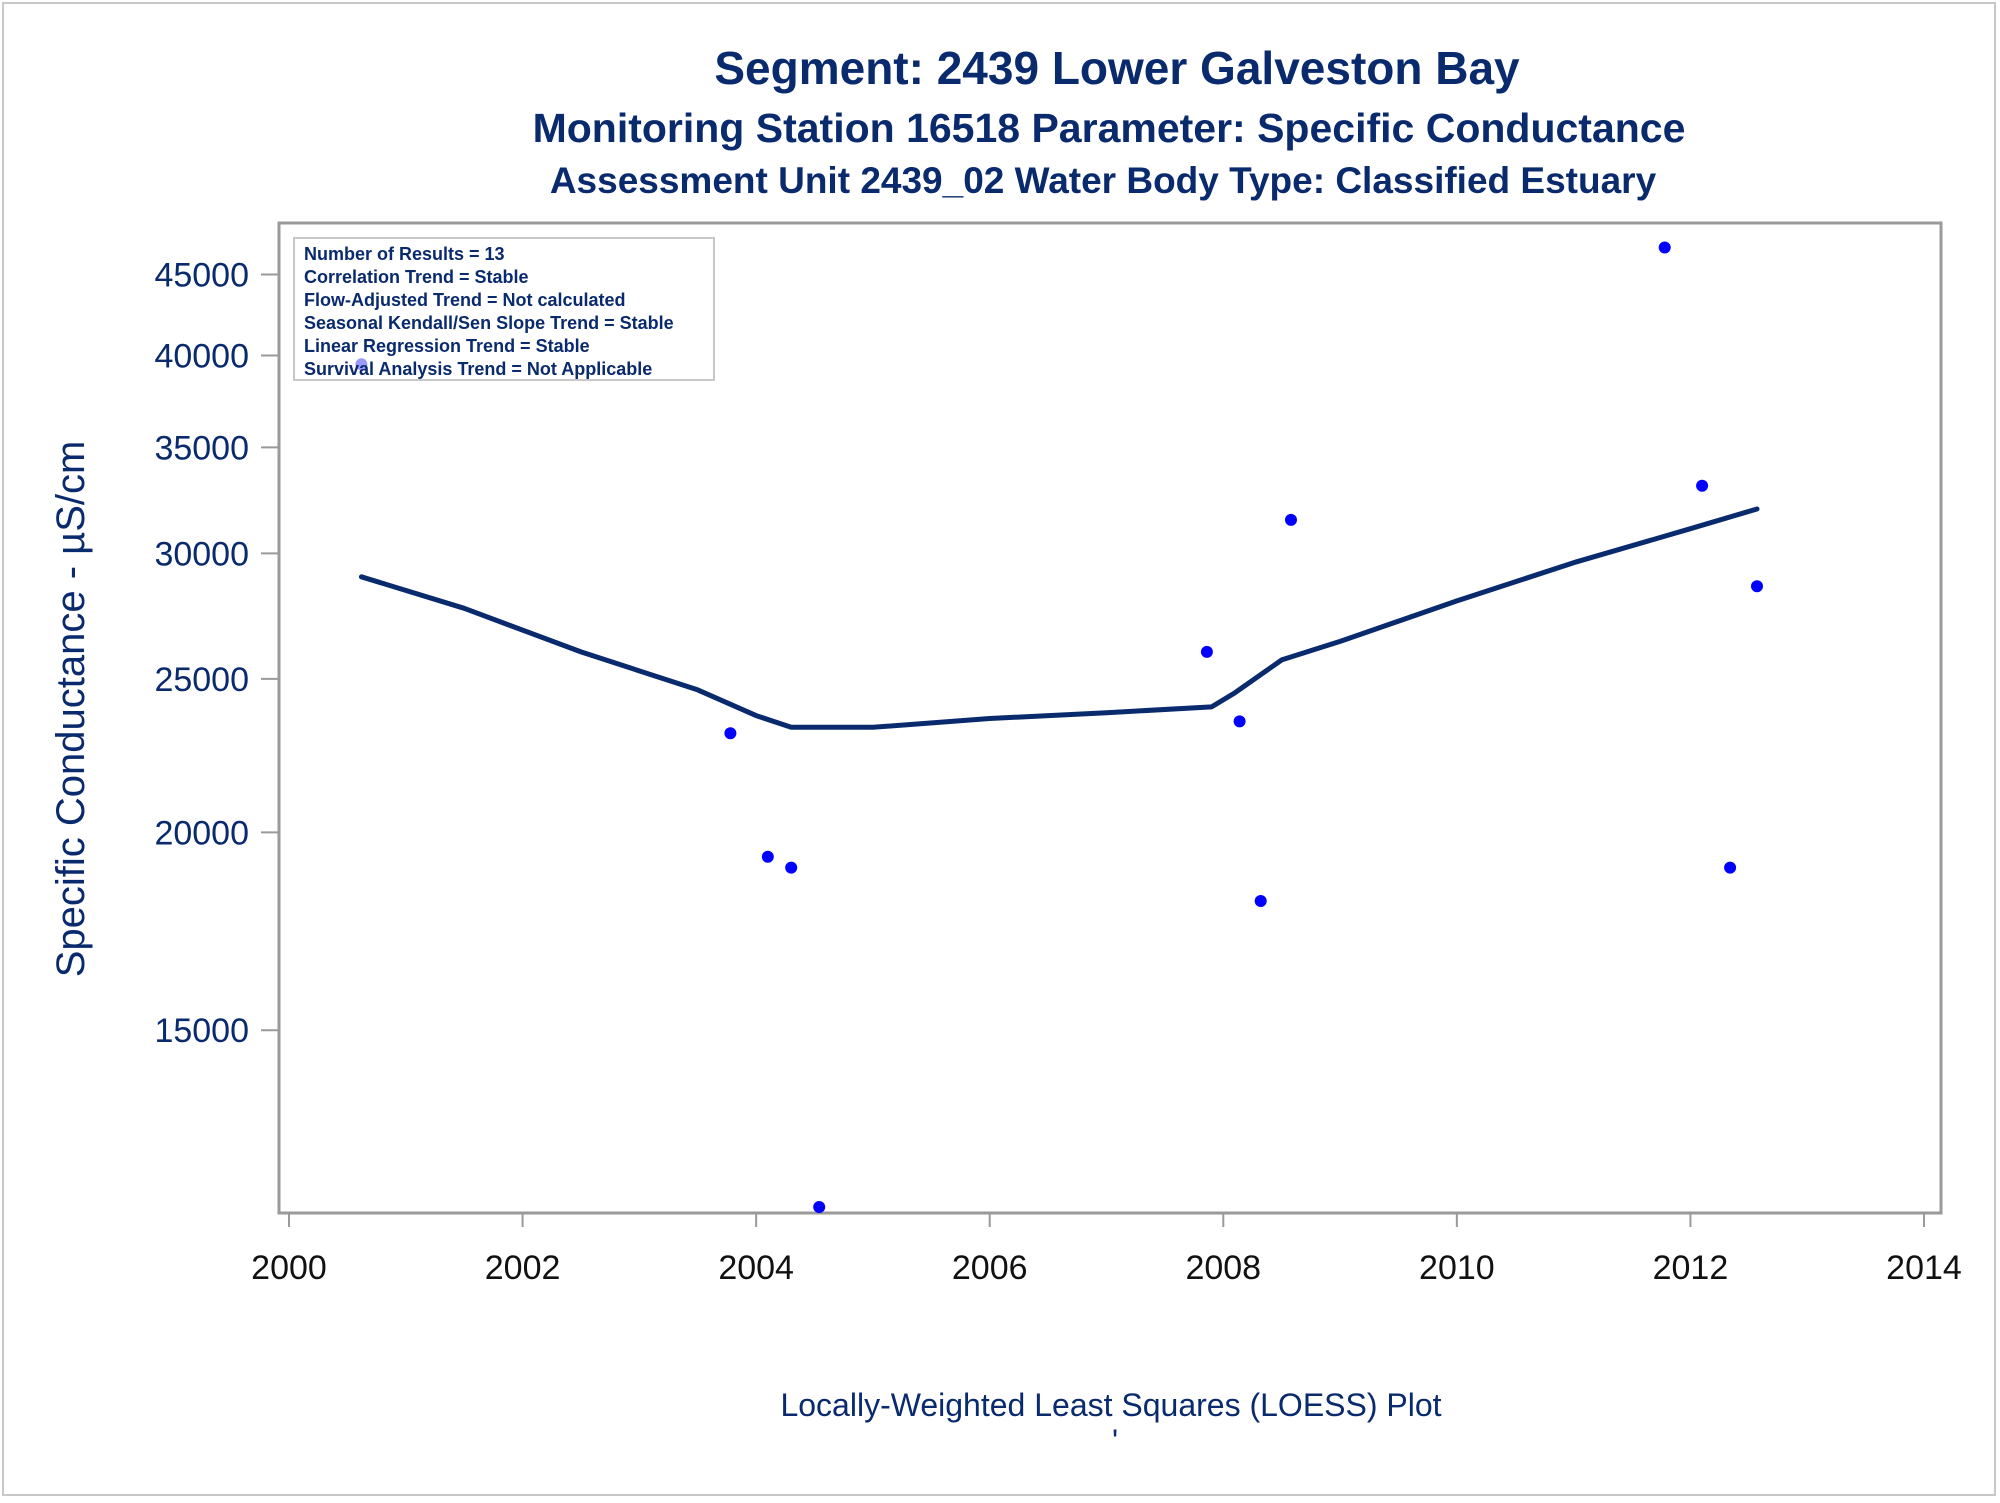 The height and width of the screenshot is (1503, 2000). What do you see at coordinates (1059, 618) in the screenshot?
I see `loess-line` at bounding box center [1059, 618].